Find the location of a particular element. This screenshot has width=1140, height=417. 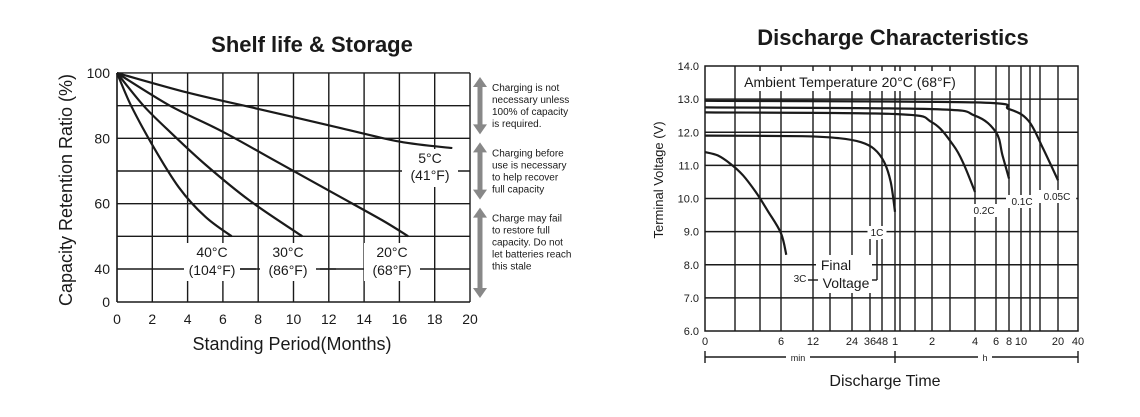

y-tick-label: 8.0 is located at coordinates (691, 266).